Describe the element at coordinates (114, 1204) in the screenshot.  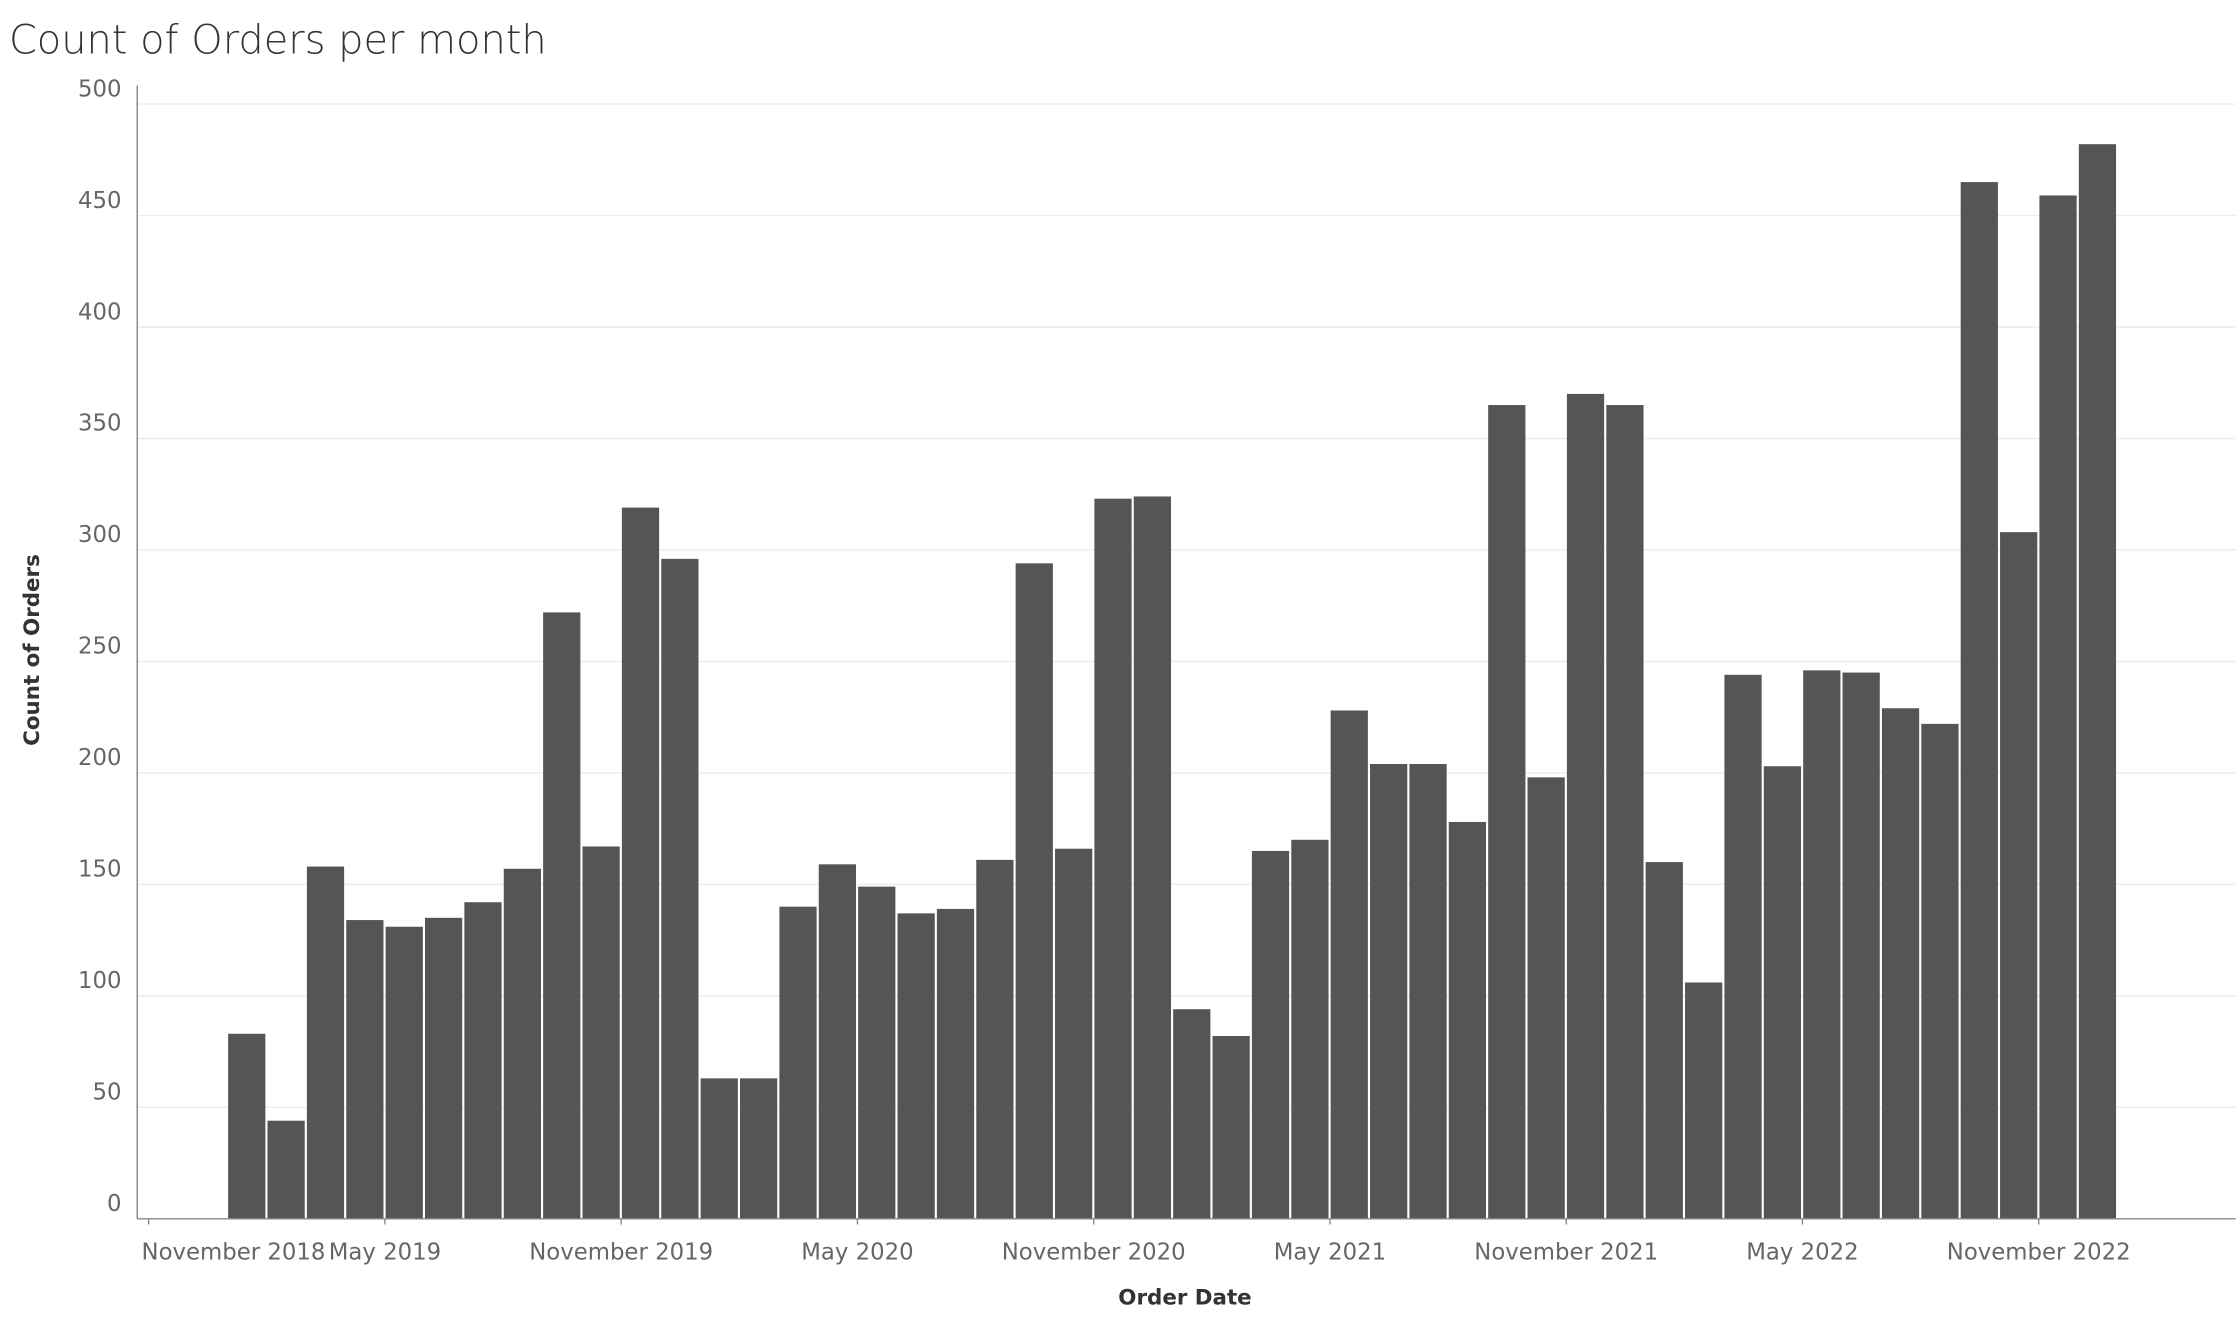
I see `y-tick-label: 0` at that location.